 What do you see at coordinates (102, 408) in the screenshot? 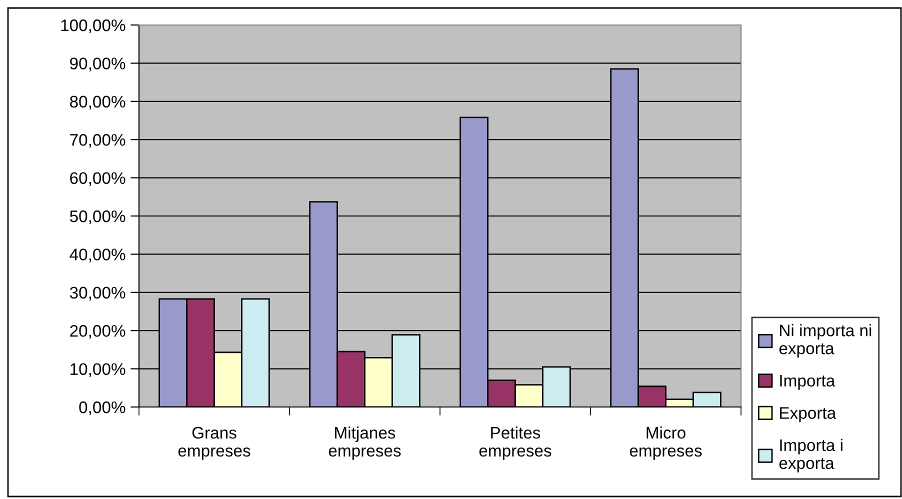
I see `y-tick-label: 0,00%` at bounding box center [102, 408].